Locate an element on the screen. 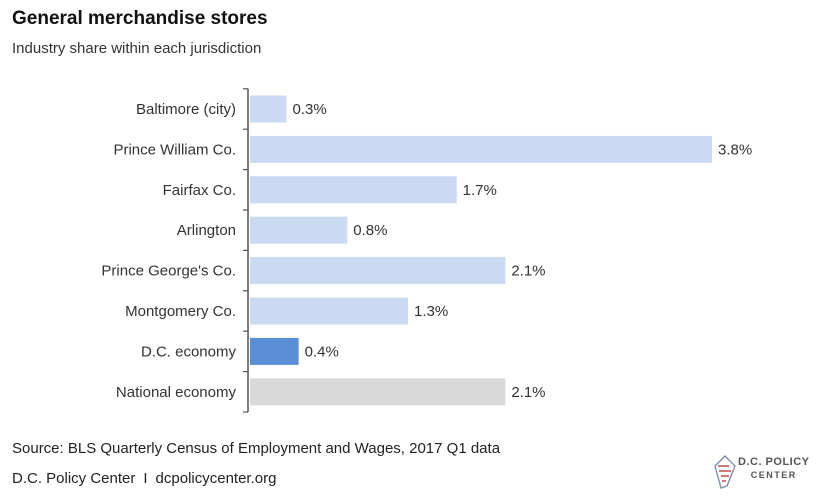 The image size is (826, 503). category-label: Prince George's Co. is located at coordinates (168, 271).